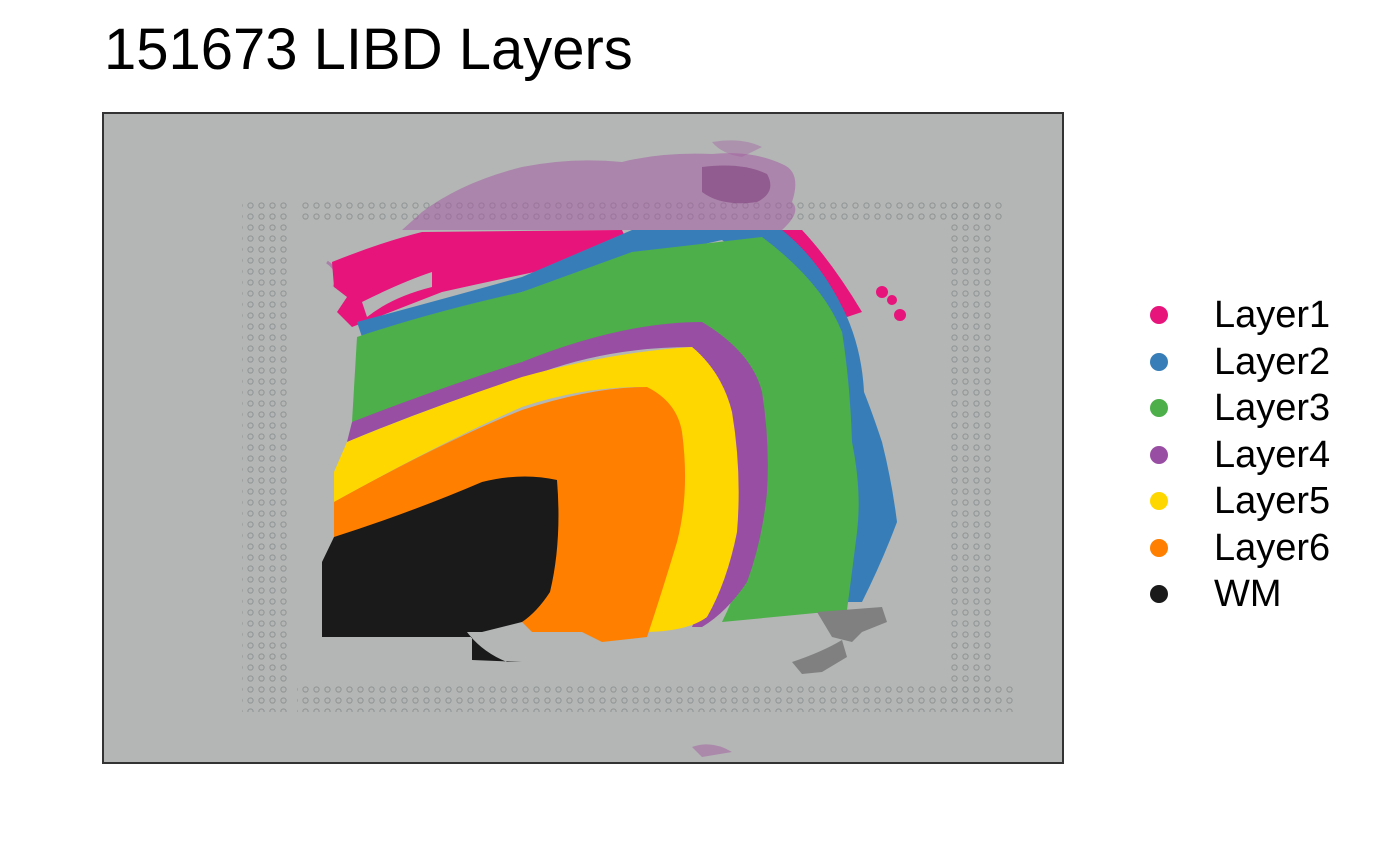  What do you see at coordinates (440, 569) in the screenshot?
I see `spots-wm` at bounding box center [440, 569].